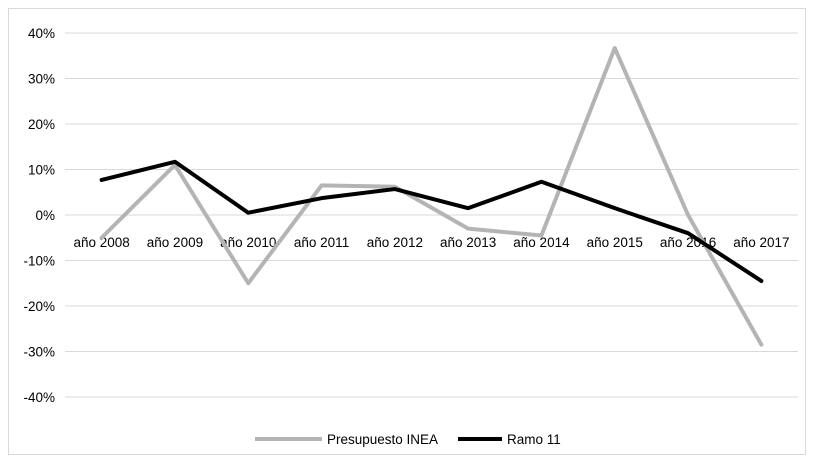 This screenshot has height=464, width=815. What do you see at coordinates (45, 215) in the screenshot?
I see `y-tick-label: 0%` at bounding box center [45, 215].